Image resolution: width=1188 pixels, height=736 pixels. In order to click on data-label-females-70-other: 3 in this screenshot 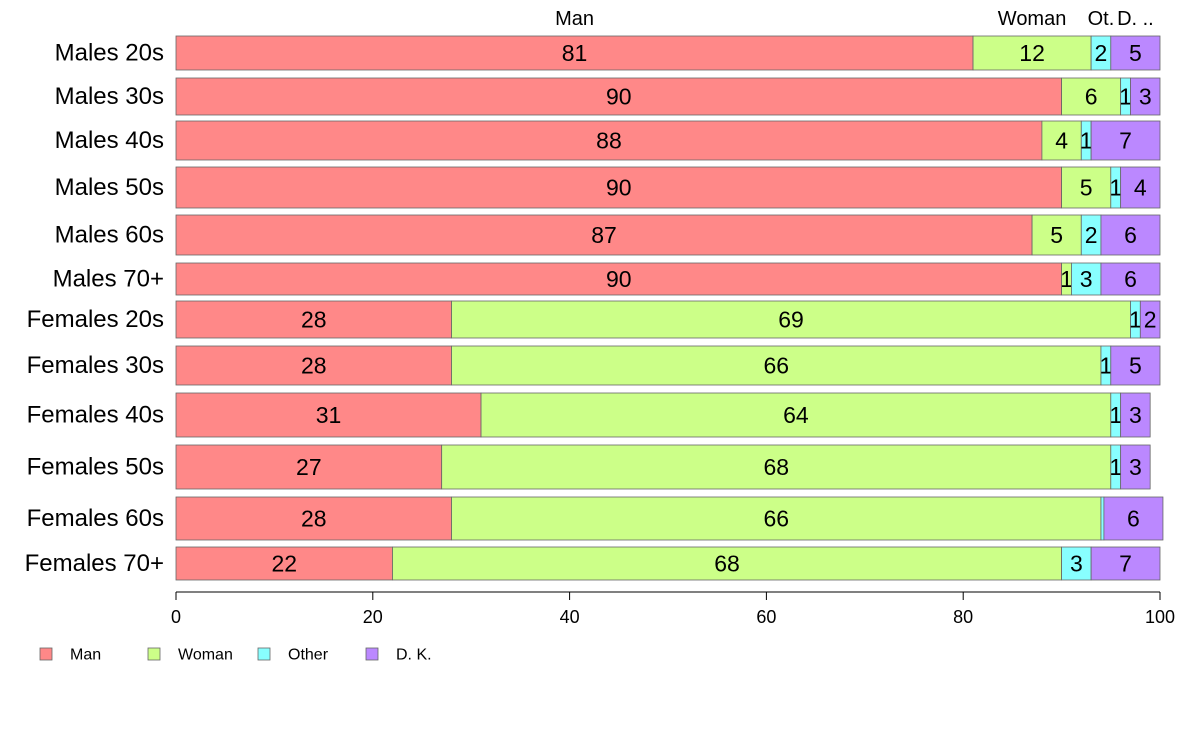, I will do `click(1076, 564)`.